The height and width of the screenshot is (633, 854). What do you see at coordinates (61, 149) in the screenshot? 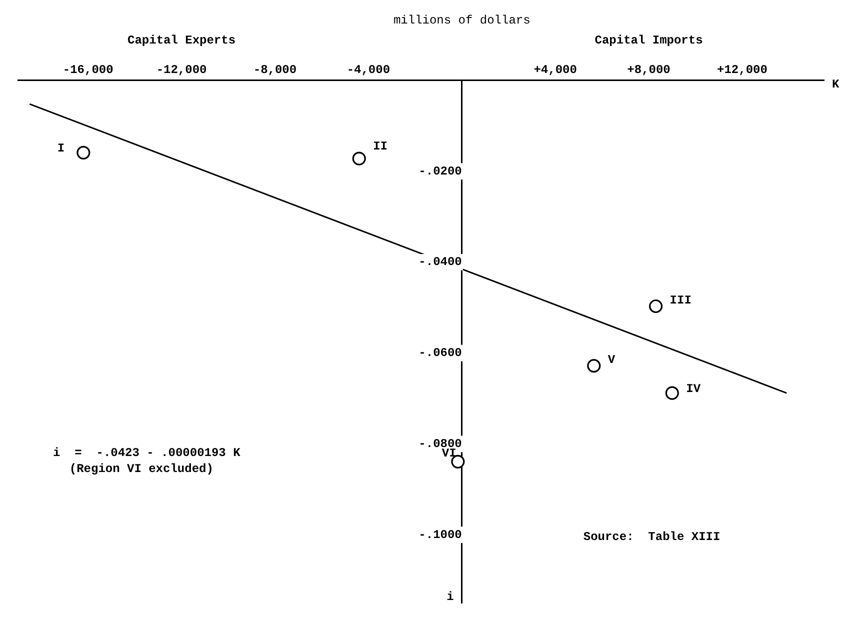
I see `series-label: I` at bounding box center [61, 149].